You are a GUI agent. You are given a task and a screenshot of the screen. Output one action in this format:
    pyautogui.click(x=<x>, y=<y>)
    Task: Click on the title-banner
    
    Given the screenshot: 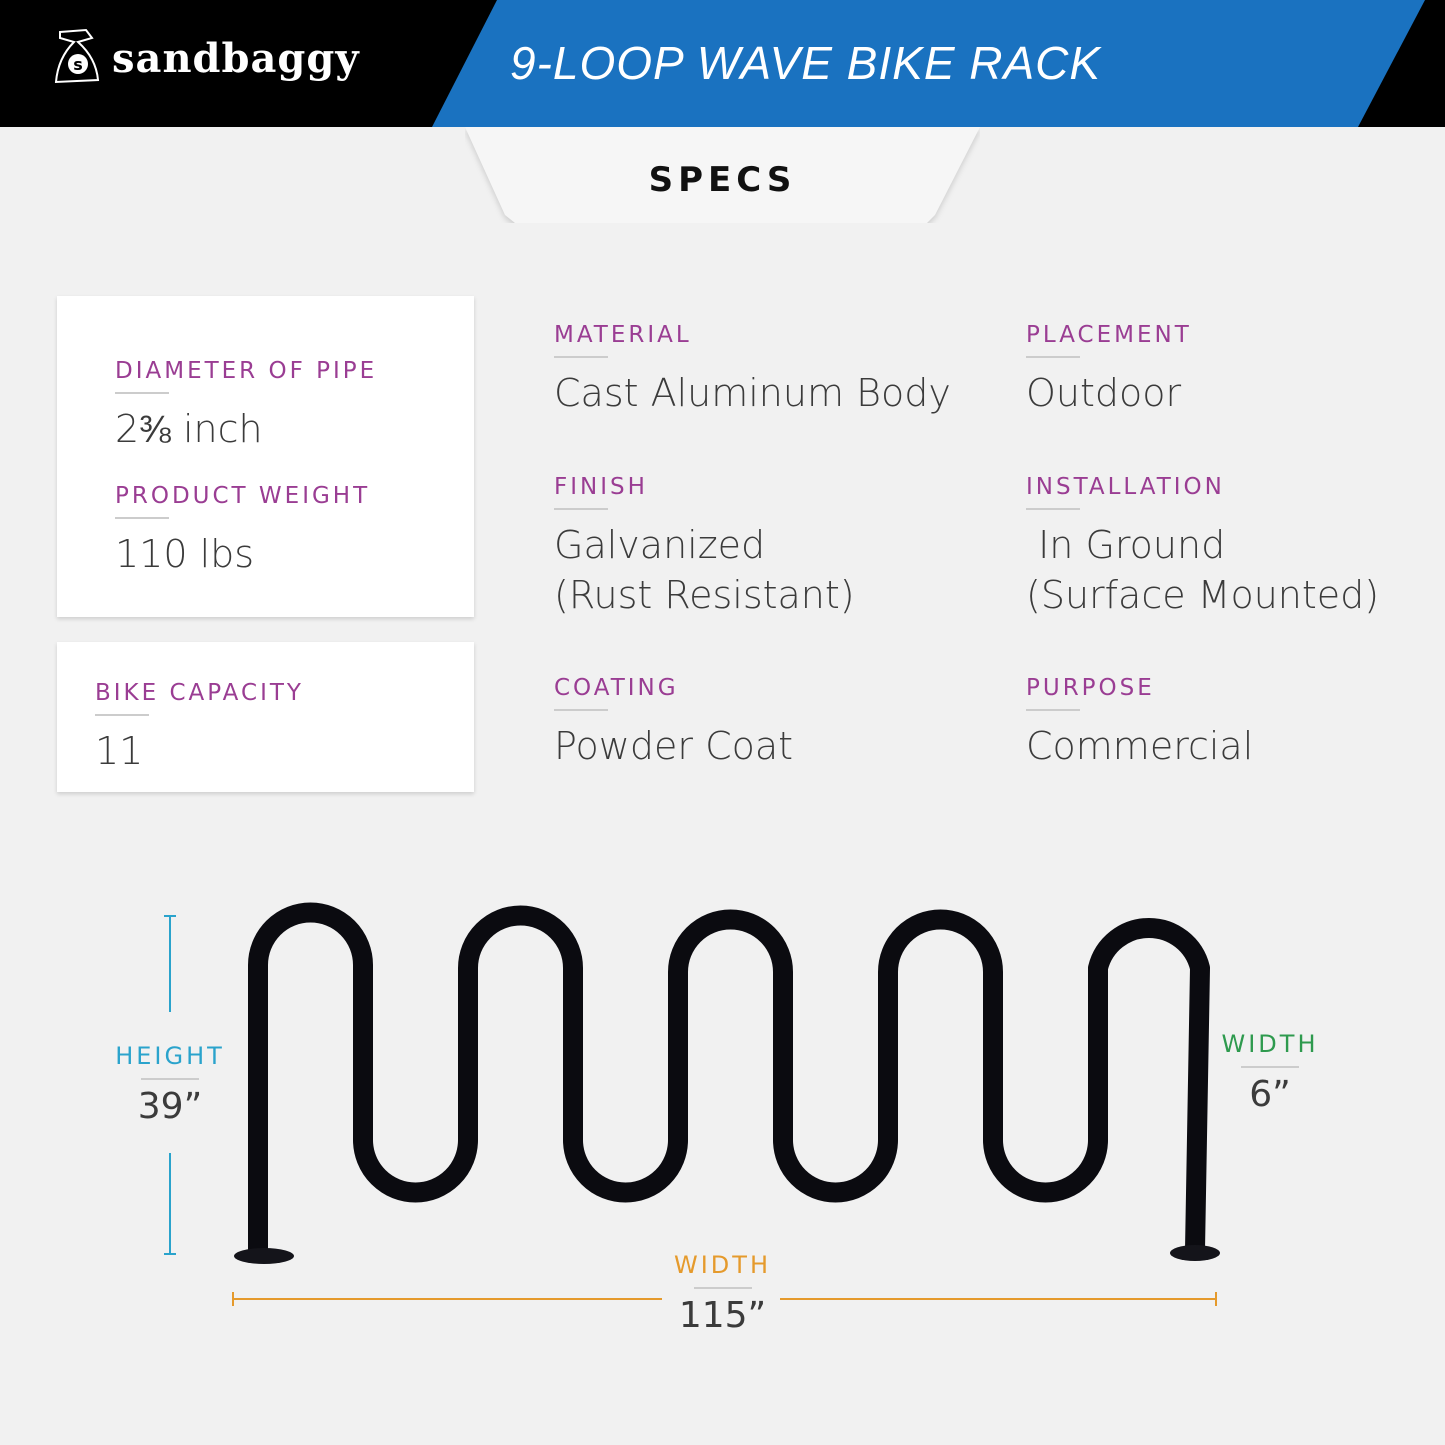 What is the action you would take?
    pyautogui.click(x=928, y=63)
    